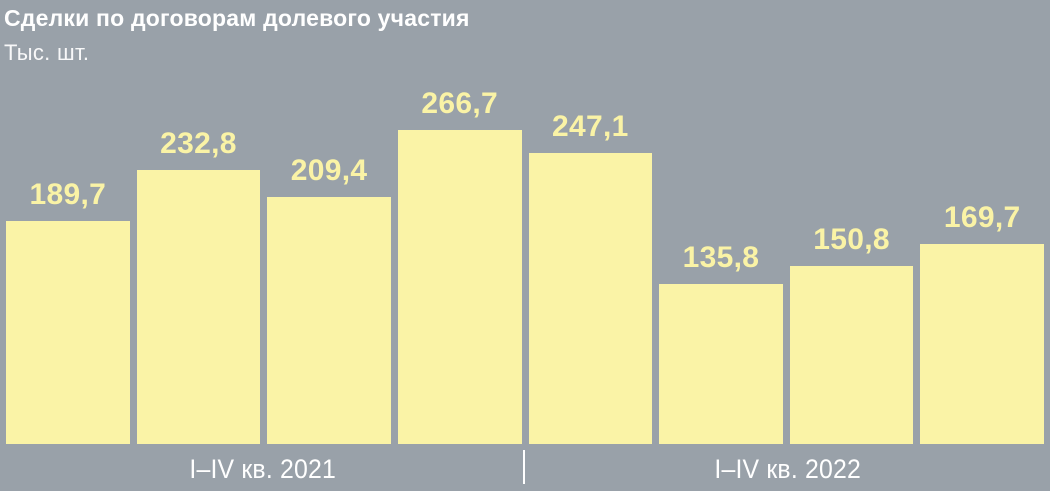 The image size is (1050, 491). I want to click on bar-value-label: 150,8, so click(851, 239).